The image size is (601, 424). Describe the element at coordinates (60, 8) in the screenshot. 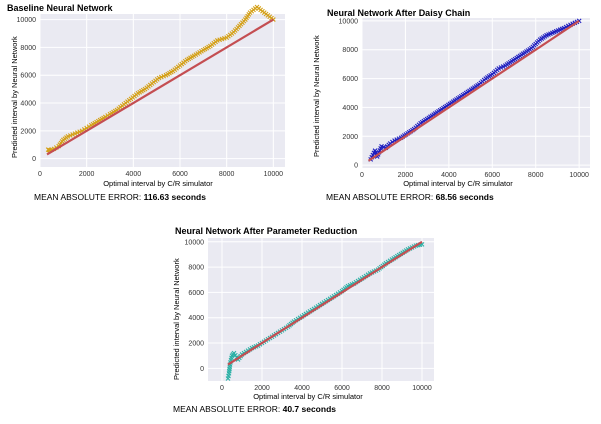

I see `chart-title: Baseline Neural Network` at that location.